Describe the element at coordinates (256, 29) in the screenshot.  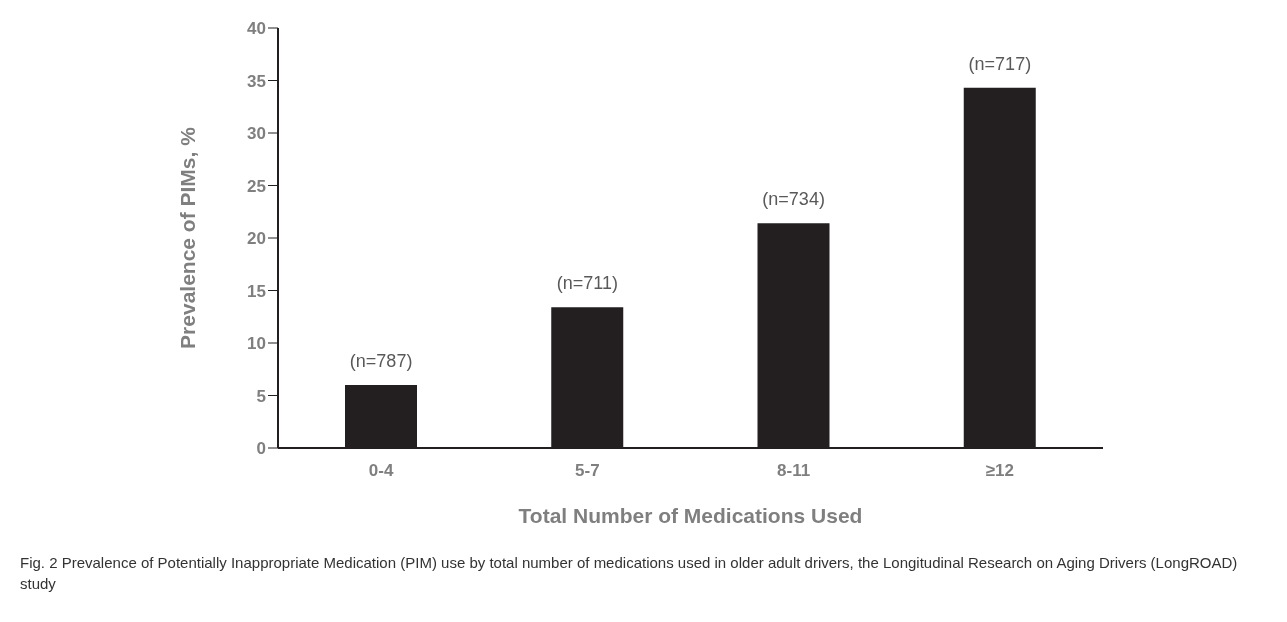
I see `y-tick-label: 40` at that location.